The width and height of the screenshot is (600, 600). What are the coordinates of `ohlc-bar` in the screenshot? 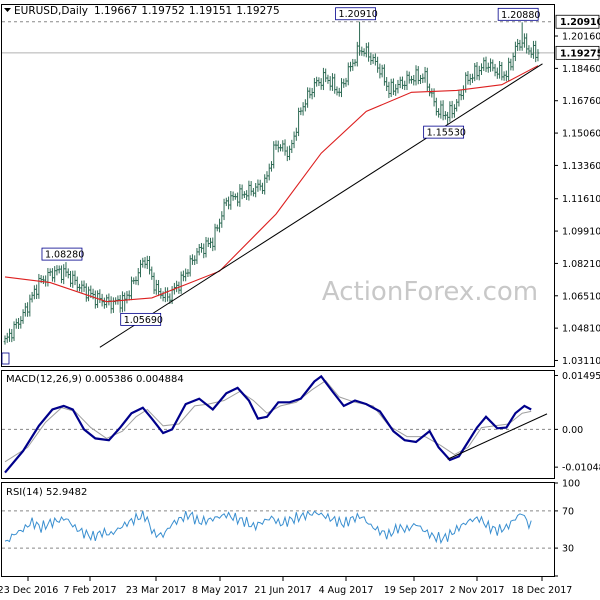 It's located at (538, 55).